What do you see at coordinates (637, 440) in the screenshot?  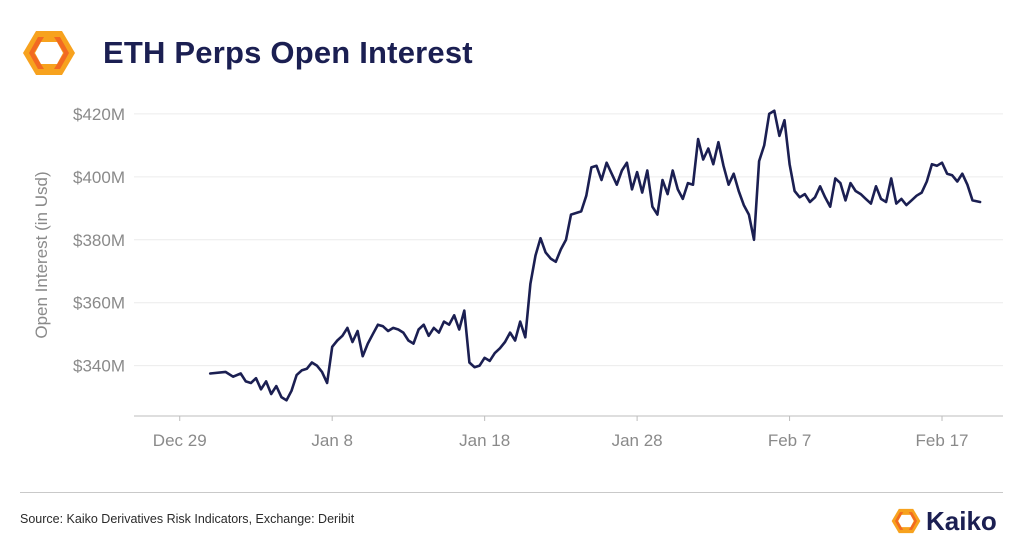 I see `x-tick-label: Jan 28` at bounding box center [637, 440].